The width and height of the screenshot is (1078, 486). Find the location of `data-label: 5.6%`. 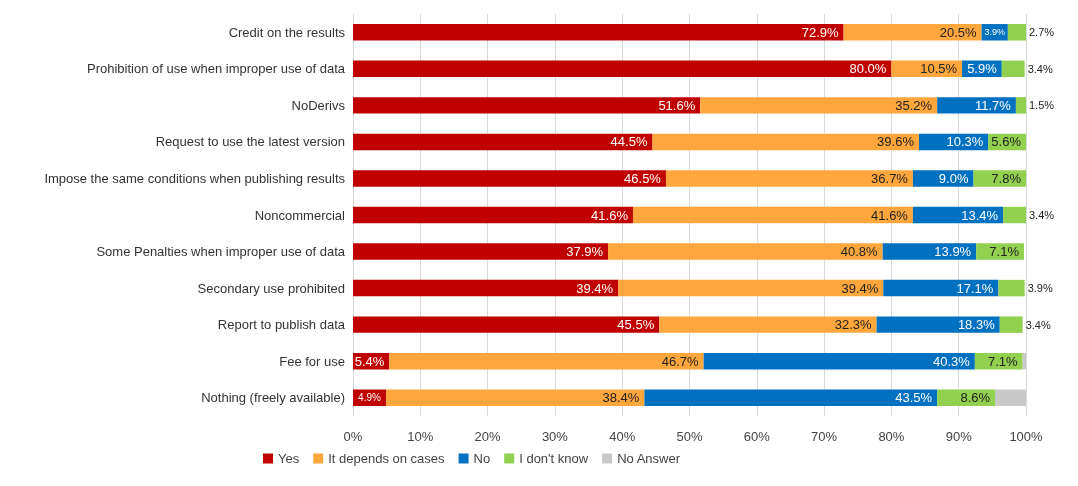

data-label: 5.6% is located at coordinates (1006, 142).